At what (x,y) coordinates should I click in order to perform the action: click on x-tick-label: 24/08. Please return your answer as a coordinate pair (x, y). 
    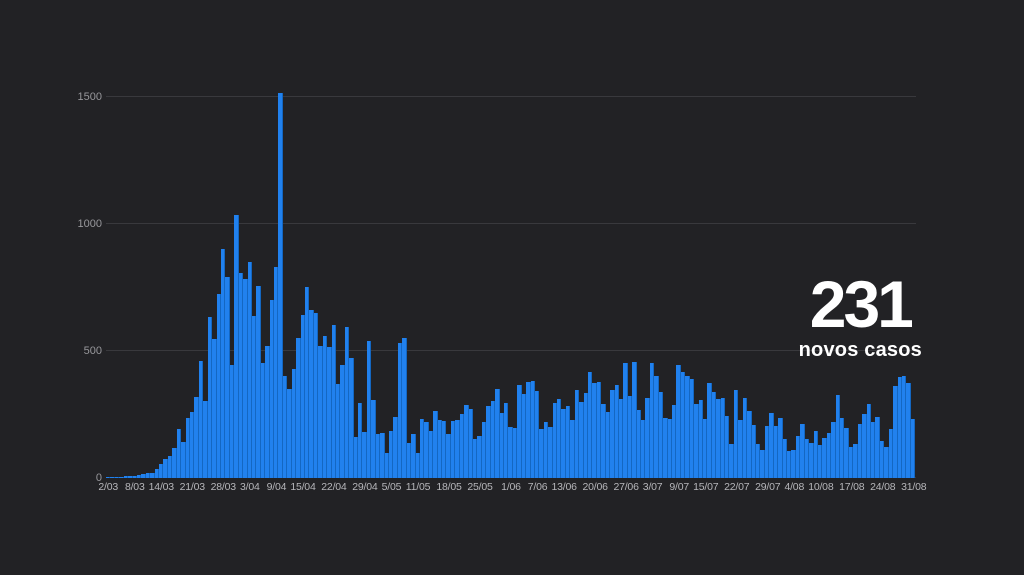
    Looking at the image, I should click on (883, 487).